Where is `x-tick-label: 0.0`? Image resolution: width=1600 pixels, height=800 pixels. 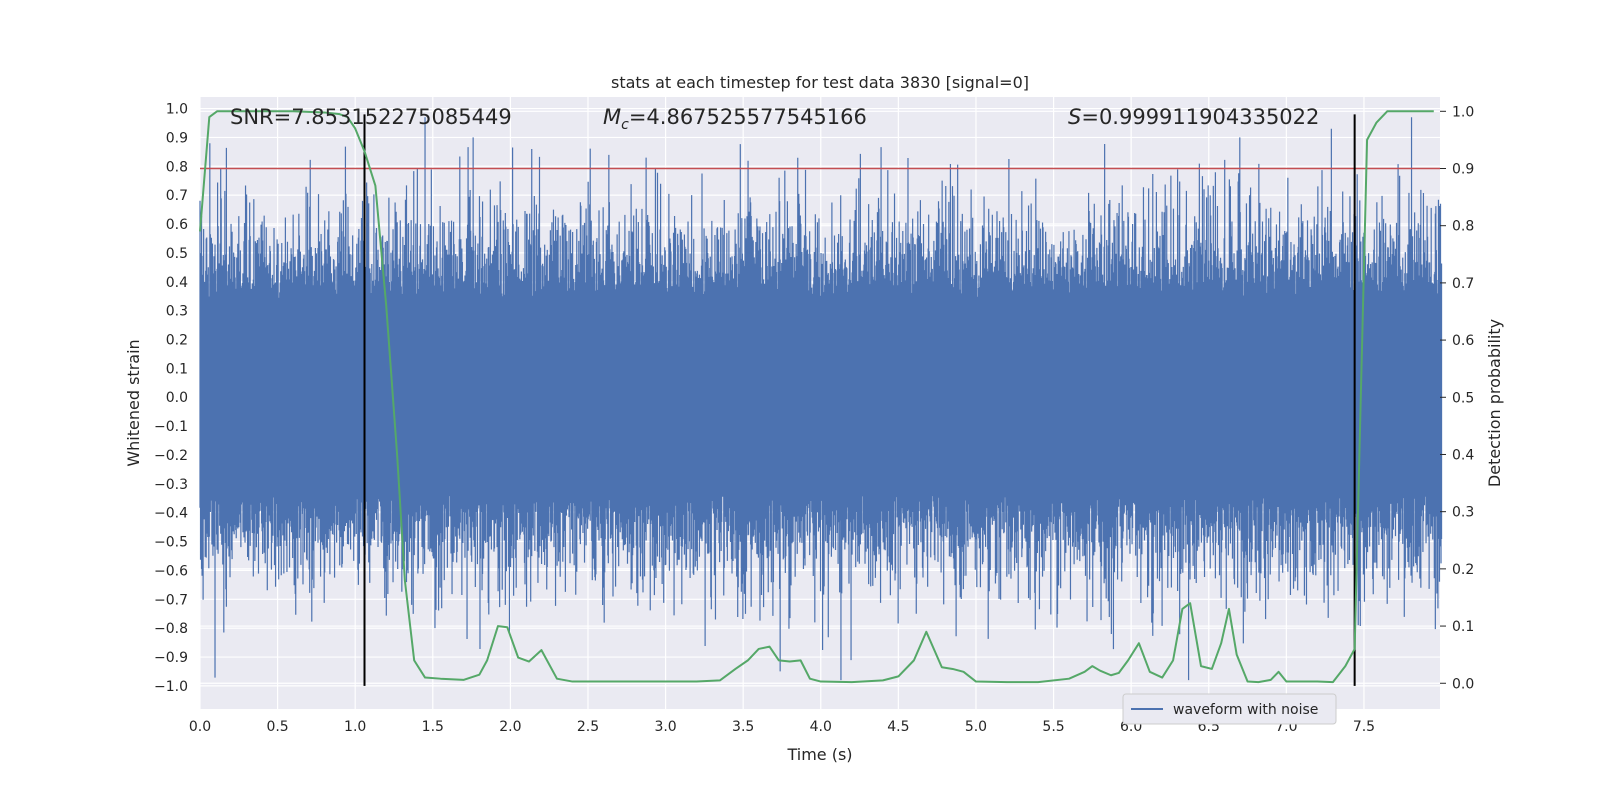 x-tick-label: 0.0 is located at coordinates (200, 727).